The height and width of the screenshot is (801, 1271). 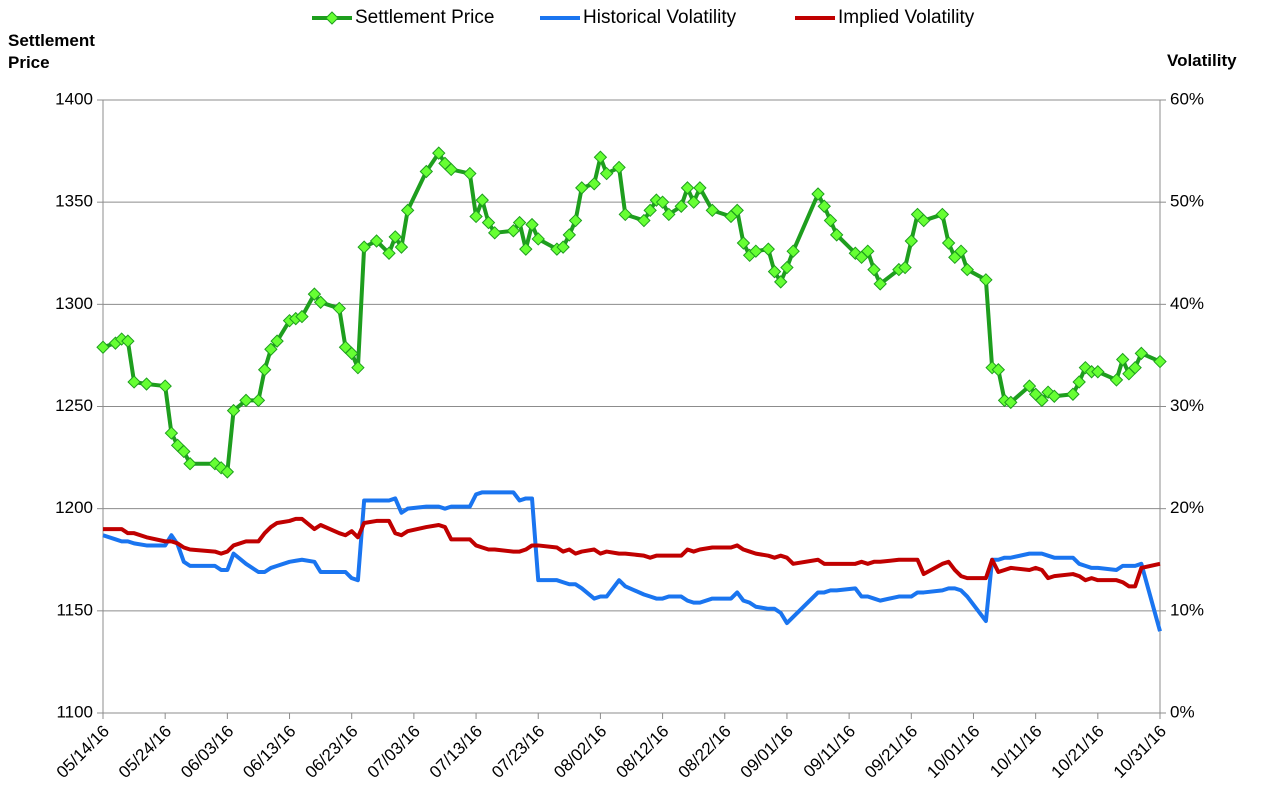 What do you see at coordinates (1202, 60) in the screenshot?
I see `y2-axis-title: Volatility` at bounding box center [1202, 60].